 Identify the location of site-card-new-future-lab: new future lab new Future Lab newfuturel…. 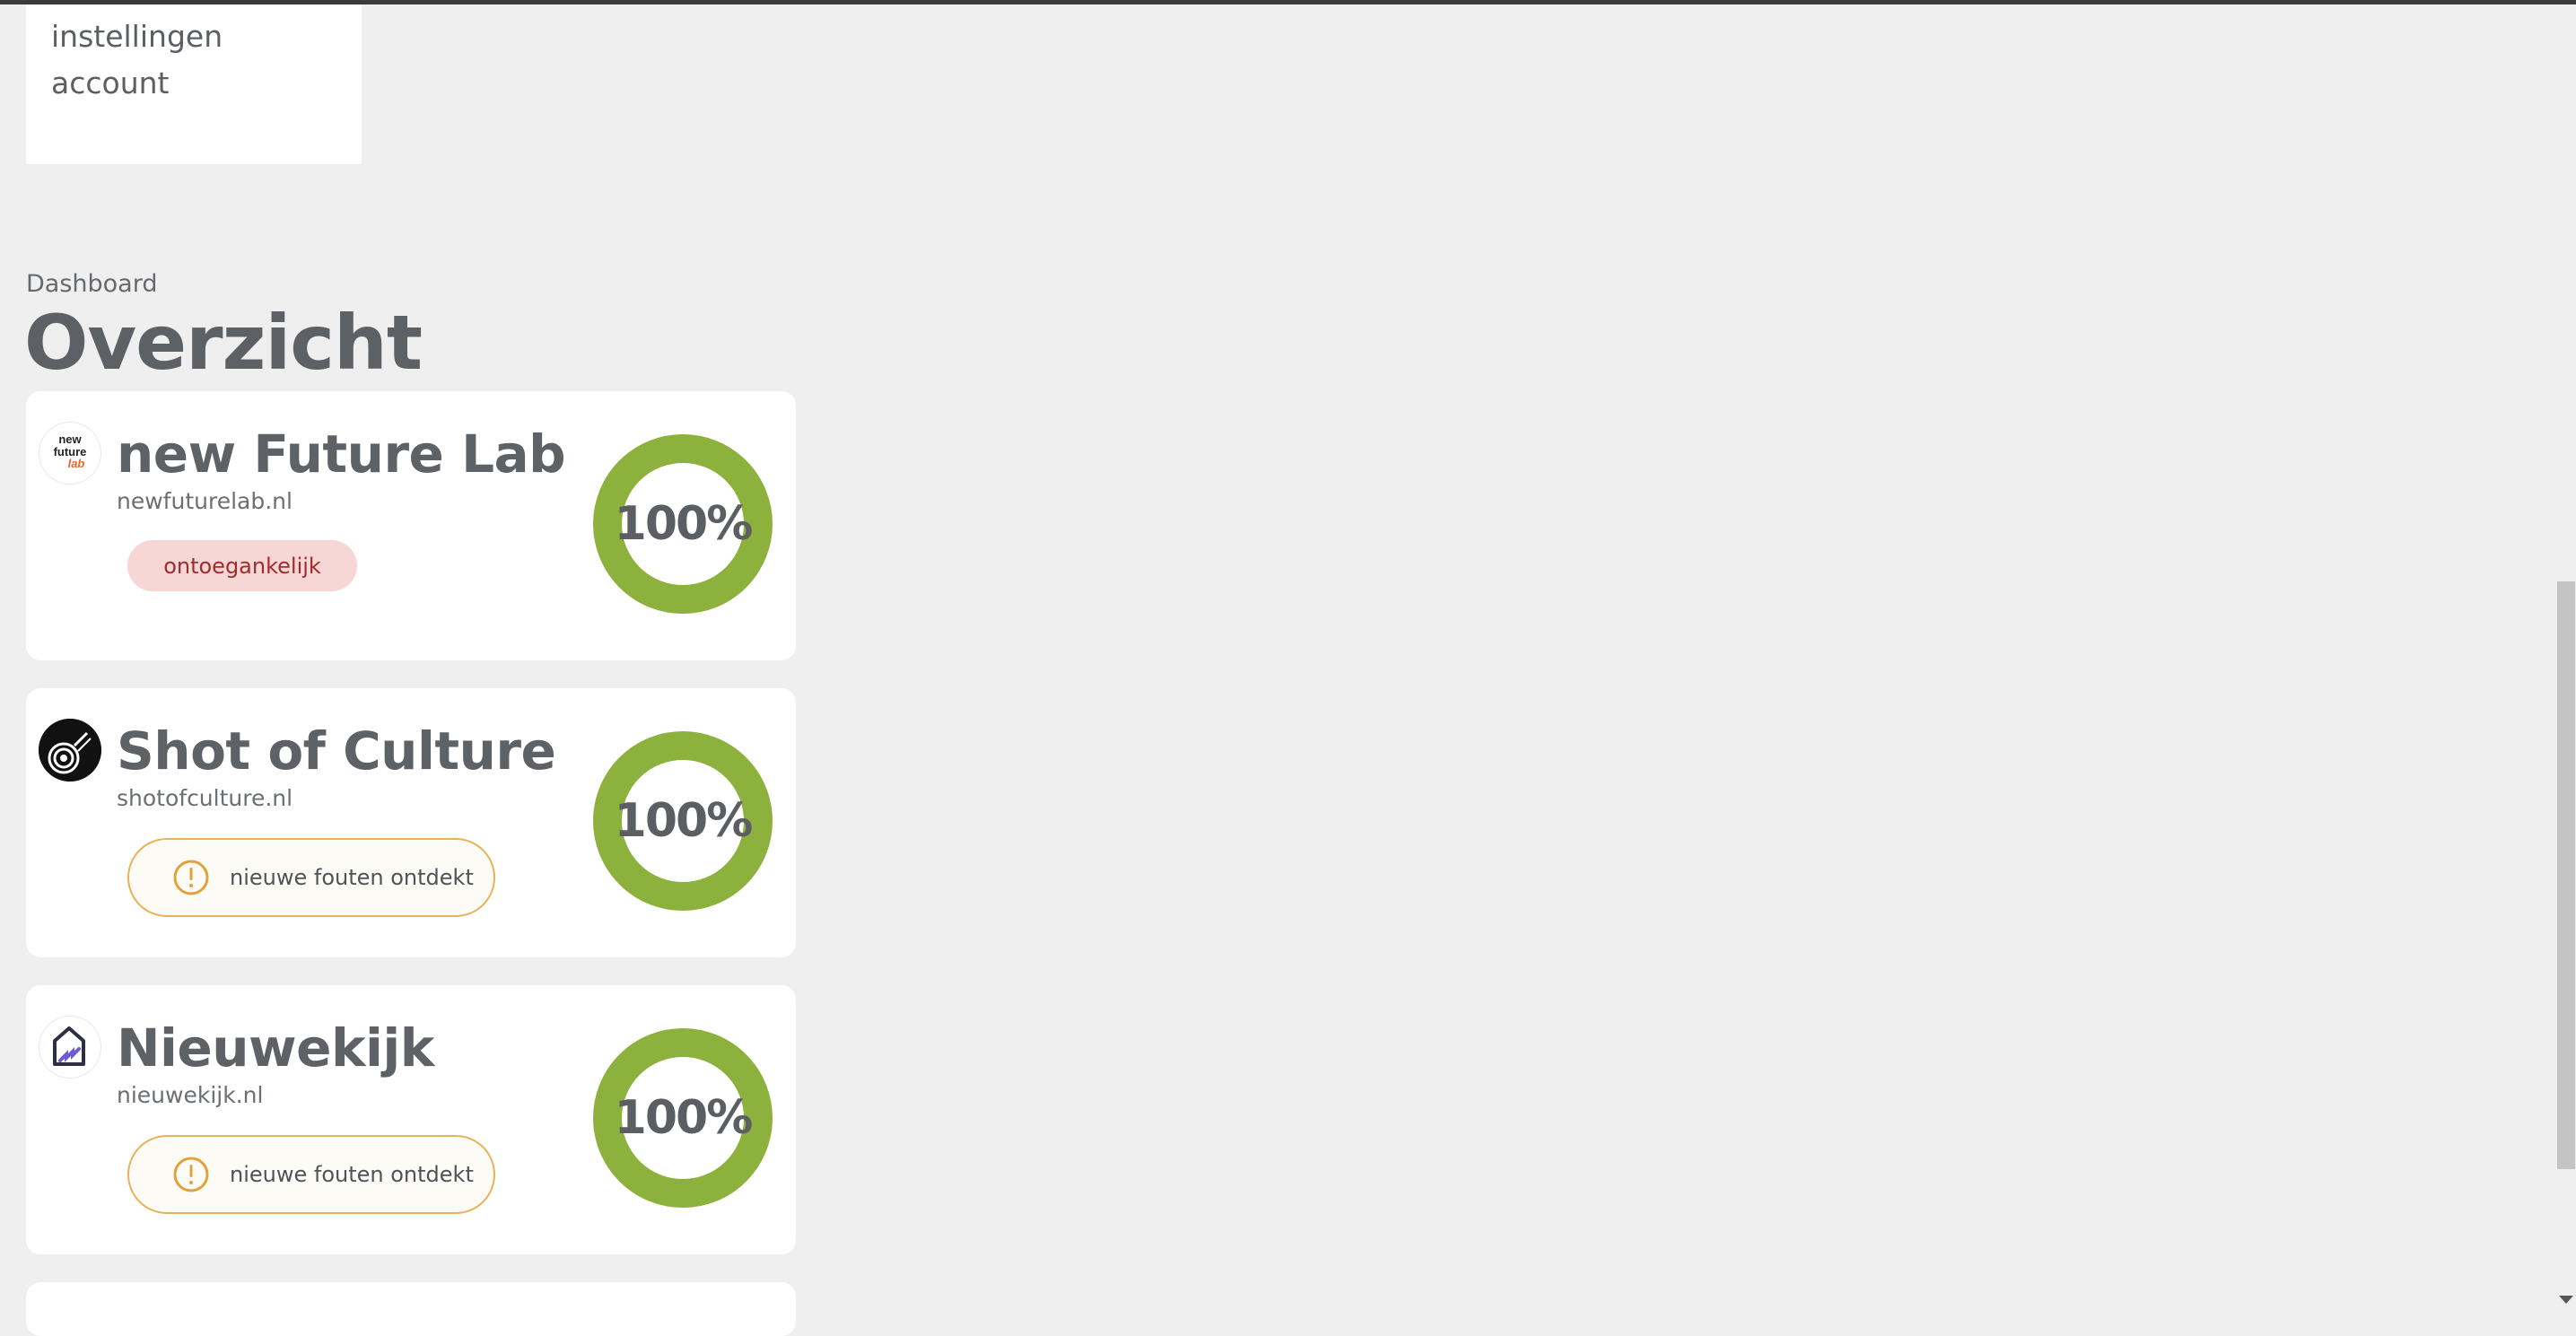
(411, 525).